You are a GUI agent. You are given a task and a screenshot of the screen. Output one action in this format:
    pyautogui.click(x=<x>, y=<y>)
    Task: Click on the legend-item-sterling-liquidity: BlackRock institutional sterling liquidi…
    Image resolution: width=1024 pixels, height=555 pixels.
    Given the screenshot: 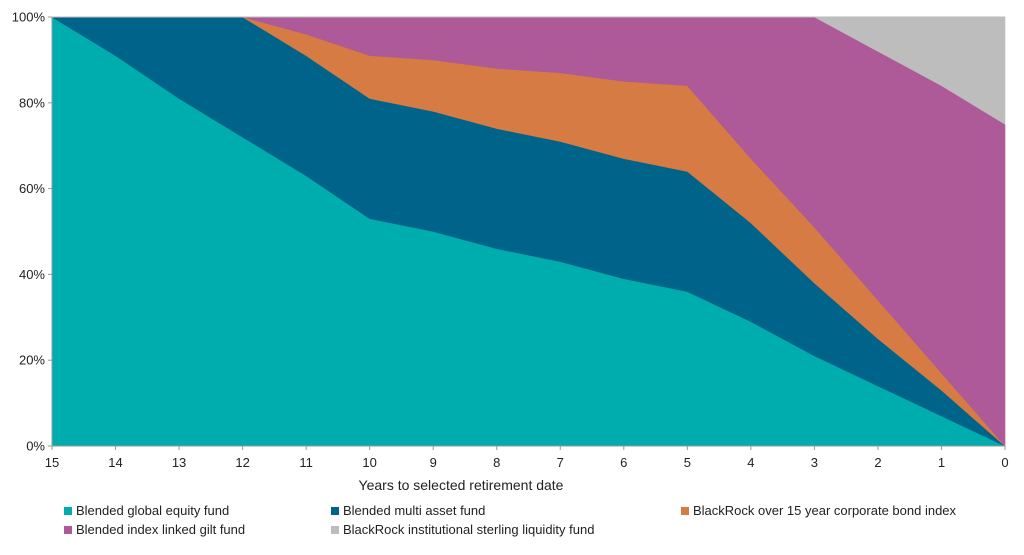 What is the action you would take?
    pyautogui.click(x=462, y=529)
    